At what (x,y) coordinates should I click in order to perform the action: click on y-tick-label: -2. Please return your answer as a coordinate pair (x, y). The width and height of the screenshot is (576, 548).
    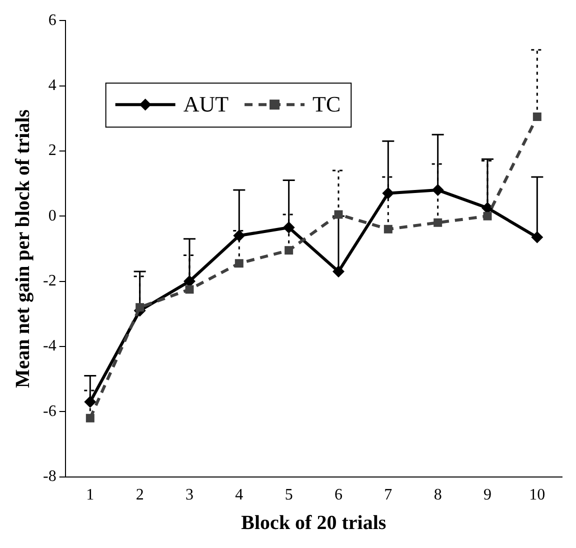
    Looking at the image, I should click on (49, 281).